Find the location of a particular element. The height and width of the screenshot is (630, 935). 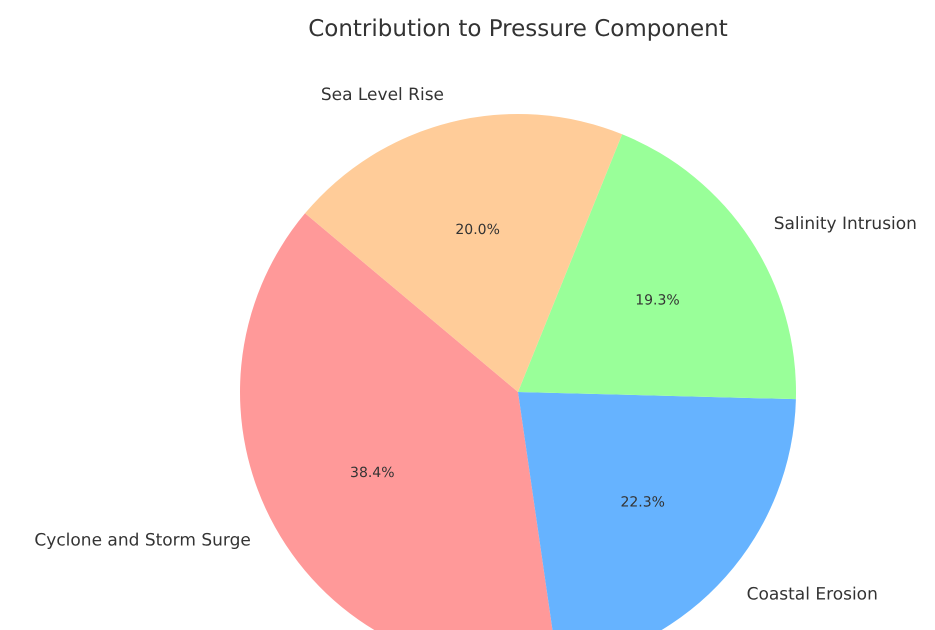

slice-label: Sea Level Rise is located at coordinates (382, 94).